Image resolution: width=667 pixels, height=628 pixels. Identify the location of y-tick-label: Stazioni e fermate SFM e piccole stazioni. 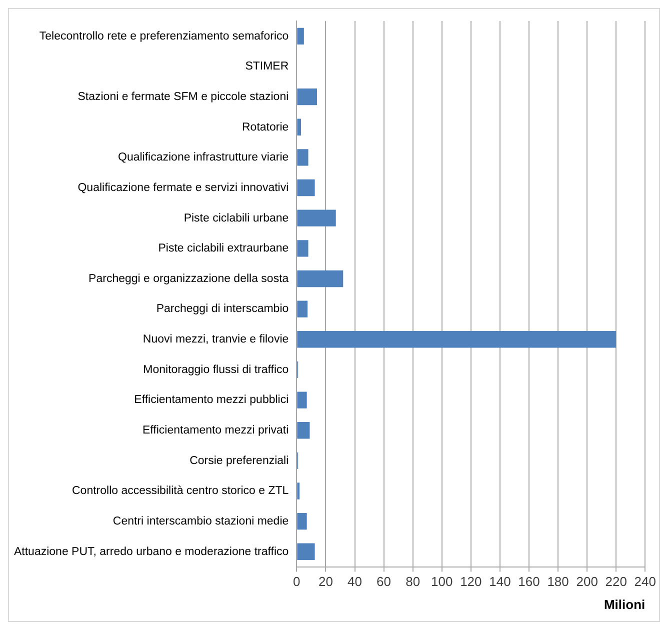
(183, 96).